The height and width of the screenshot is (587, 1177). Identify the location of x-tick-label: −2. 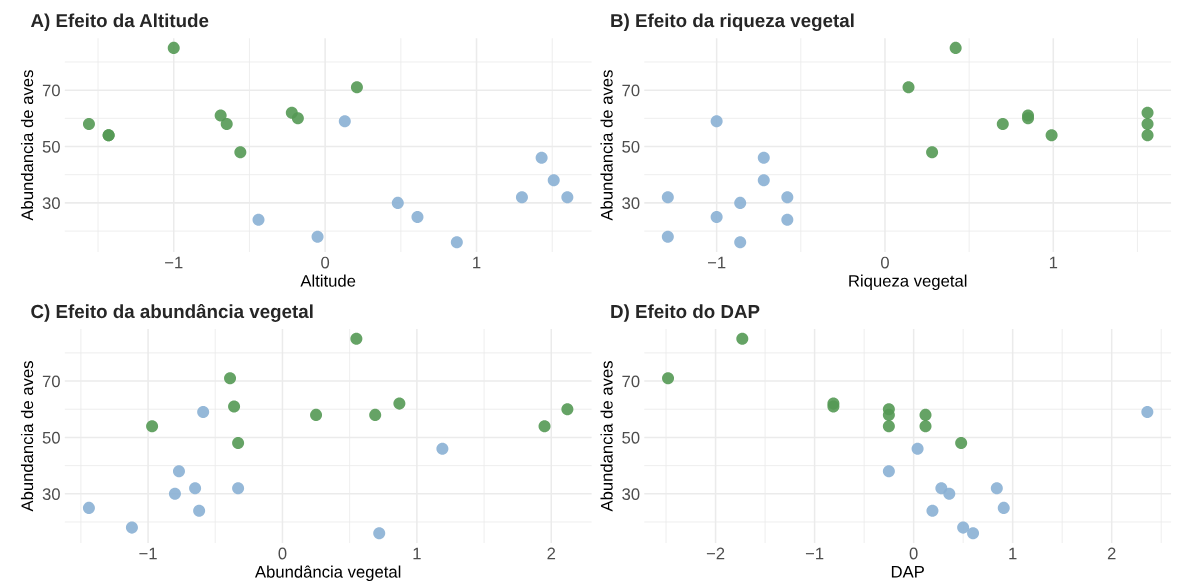
(715, 553).